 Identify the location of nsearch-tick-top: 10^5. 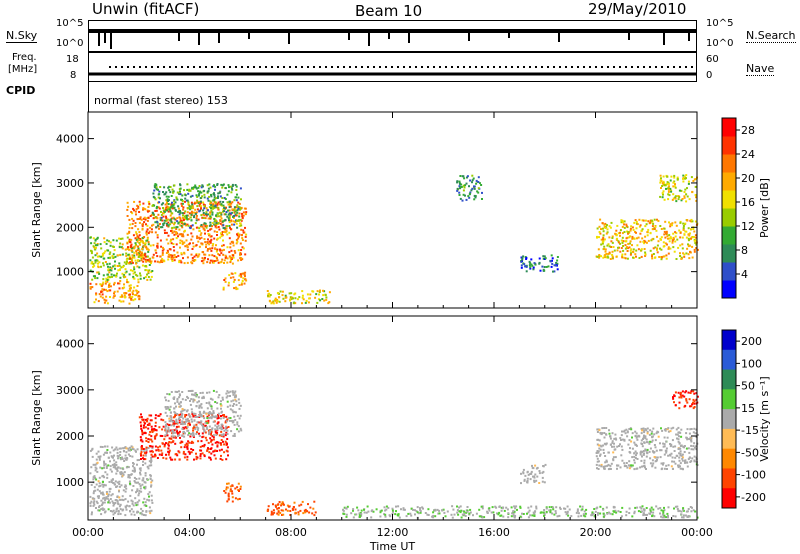
(720, 23).